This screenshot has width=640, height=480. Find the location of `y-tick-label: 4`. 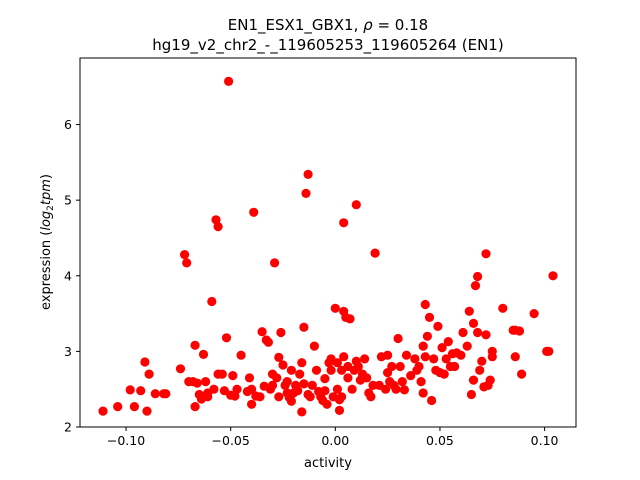

y-tick-label: 4 is located at coordinates (68, 275).